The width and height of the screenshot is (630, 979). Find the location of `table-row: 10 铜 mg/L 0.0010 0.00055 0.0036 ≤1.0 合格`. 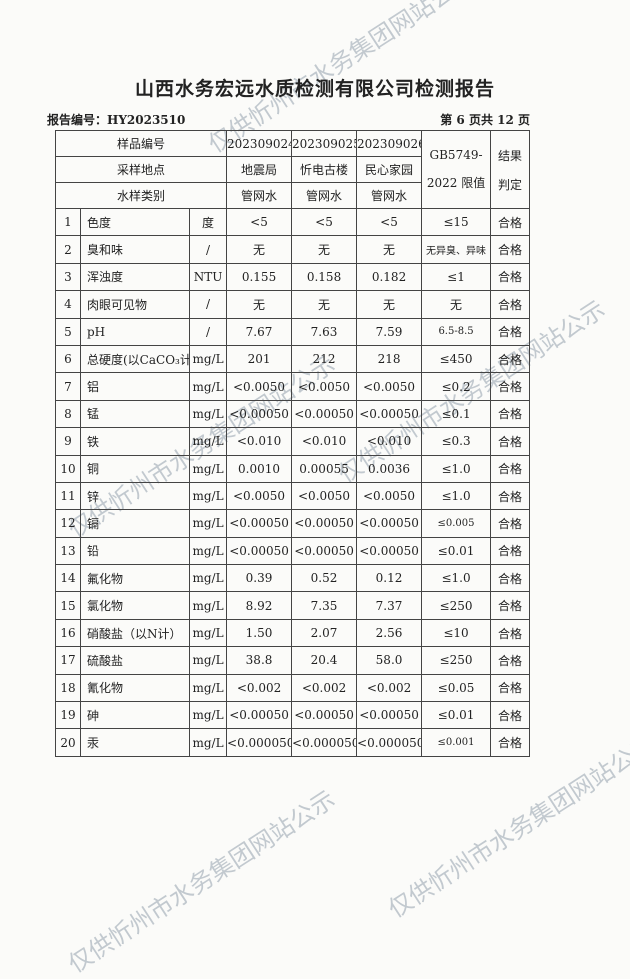

table-row: 10 铜 mg/L 0.0010 0.00055 0.0036 ≤1.0 合格 is located at coordinates (293, 468).